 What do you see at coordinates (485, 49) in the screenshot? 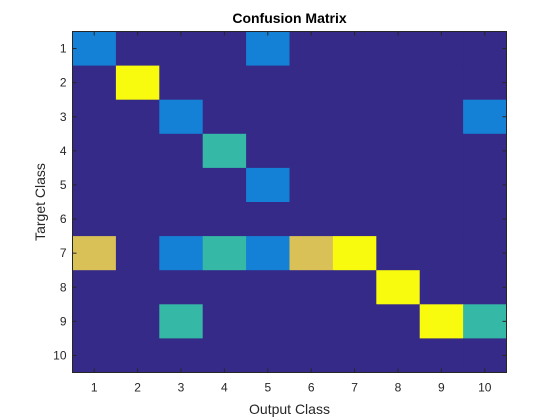
I see `heatmap-cell-r1-c10` at bounding box center [485, 49].